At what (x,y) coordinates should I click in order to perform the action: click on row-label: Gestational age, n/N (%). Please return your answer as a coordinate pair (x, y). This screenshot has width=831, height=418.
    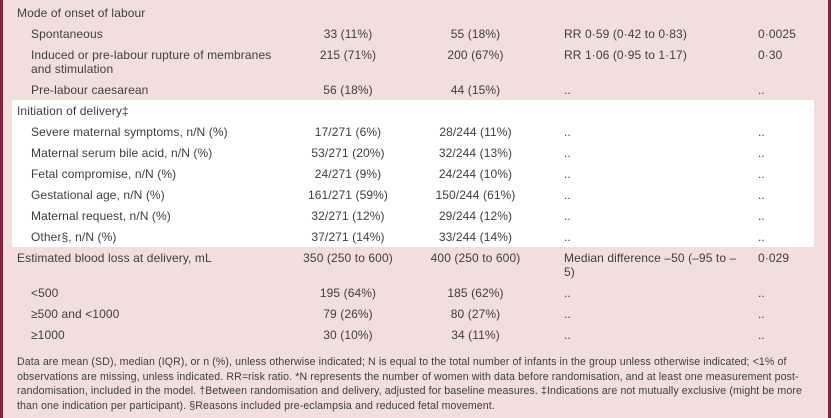
    Looking at the image, I should click on (98, 195).